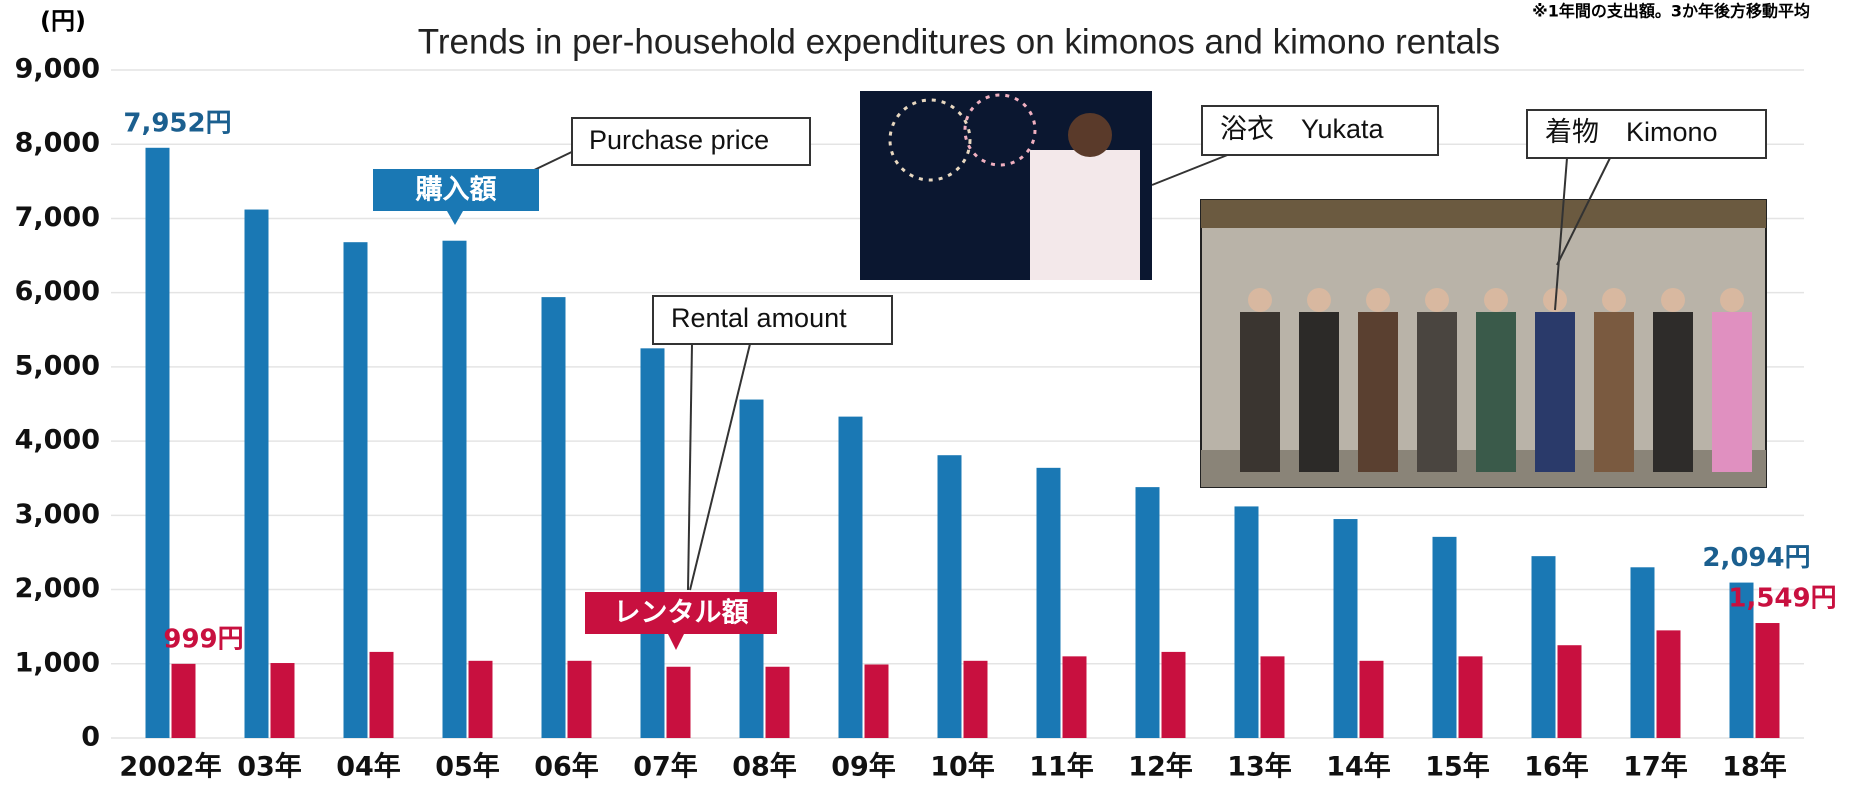 The image size is (1852, 787). I want to click on x-tick-label: 10年, so click(962, 767).